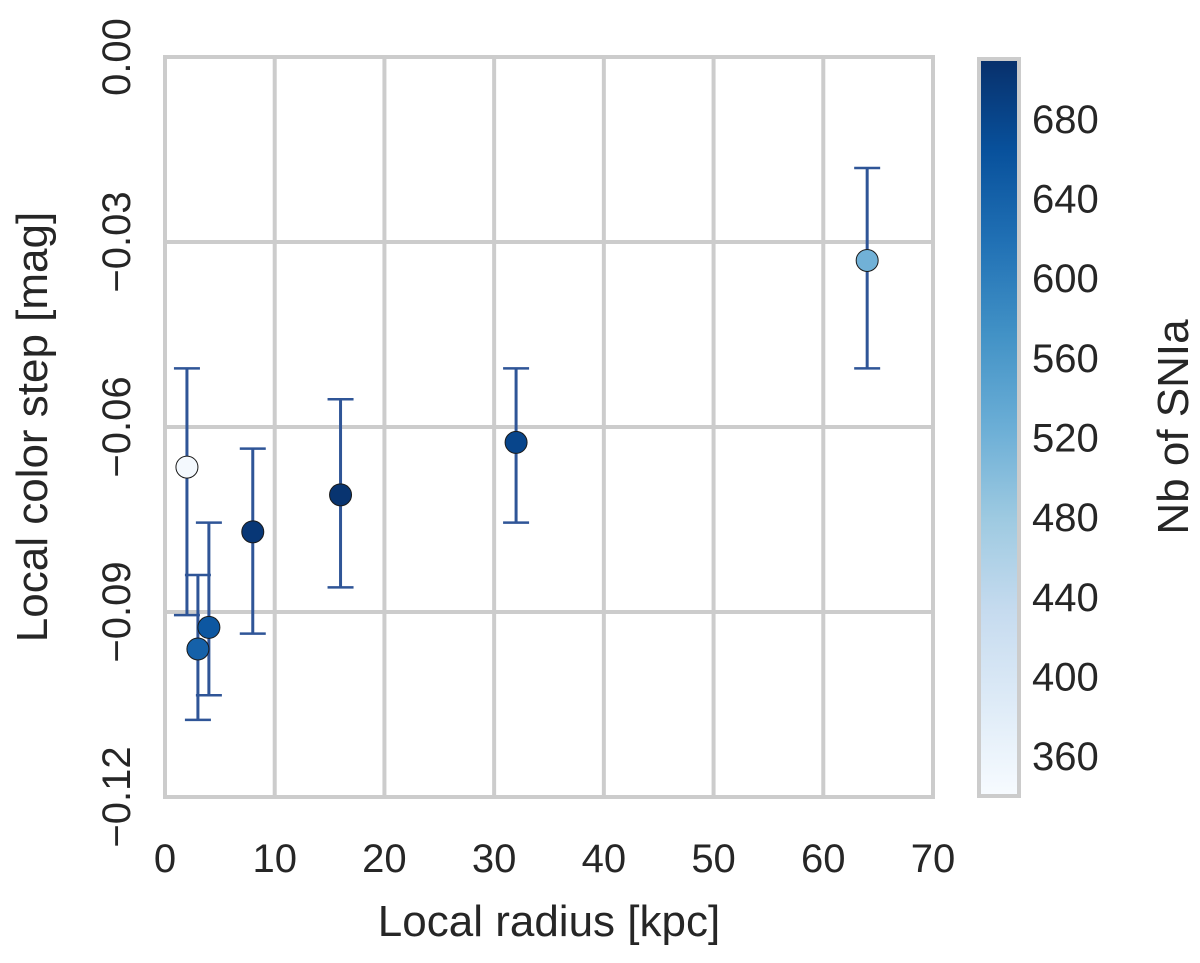 The image size is (1200, 963). What do you see at coordinates (713, 859) in the screenshot?
I see `x-tick-label: 50` at bounding box center [713, 859].